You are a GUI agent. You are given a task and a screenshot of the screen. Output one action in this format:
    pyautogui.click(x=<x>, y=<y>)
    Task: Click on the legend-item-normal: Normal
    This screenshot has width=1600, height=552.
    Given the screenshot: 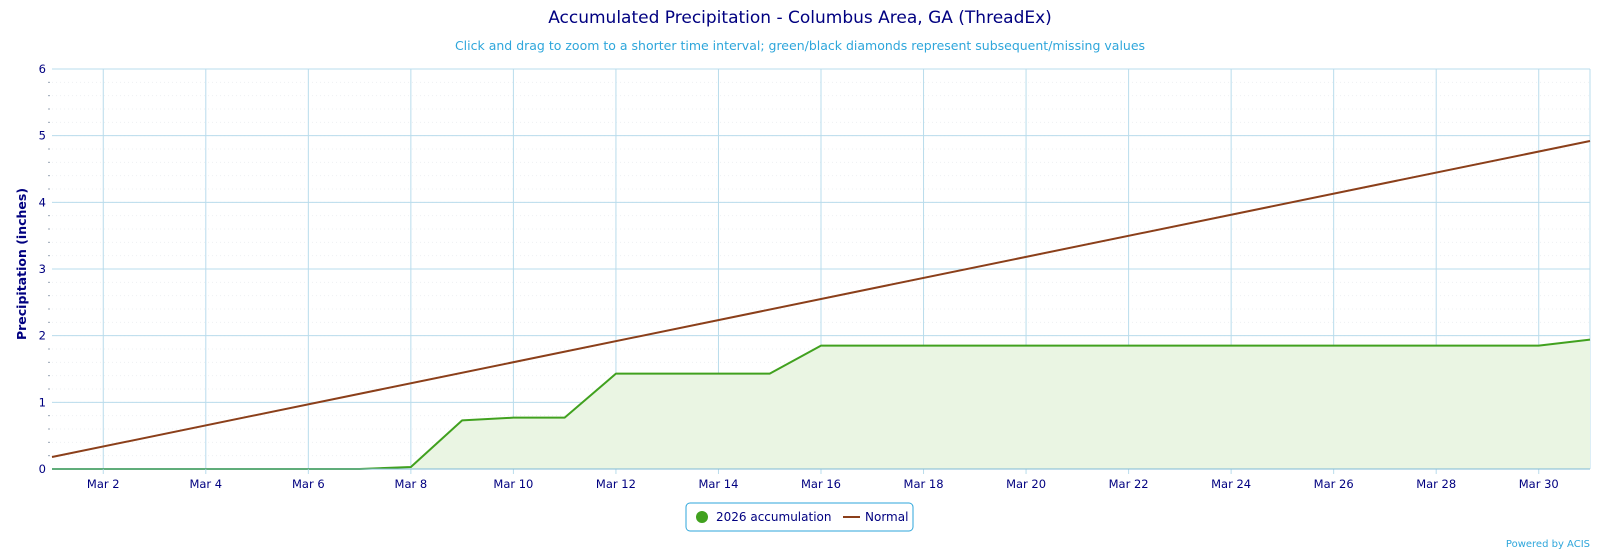 What is the action you would take?
    pyautogui.click(x=875, y=517)
    